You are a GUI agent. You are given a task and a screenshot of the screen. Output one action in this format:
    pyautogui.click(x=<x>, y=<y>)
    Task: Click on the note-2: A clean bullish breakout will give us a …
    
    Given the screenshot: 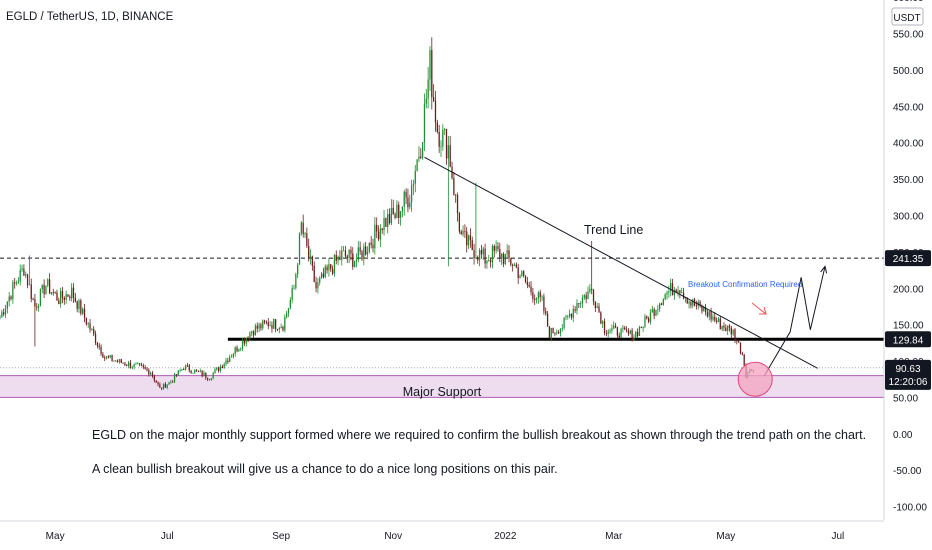 What is the action you would take?
    pyautogui.click(x=325, y=469)
    